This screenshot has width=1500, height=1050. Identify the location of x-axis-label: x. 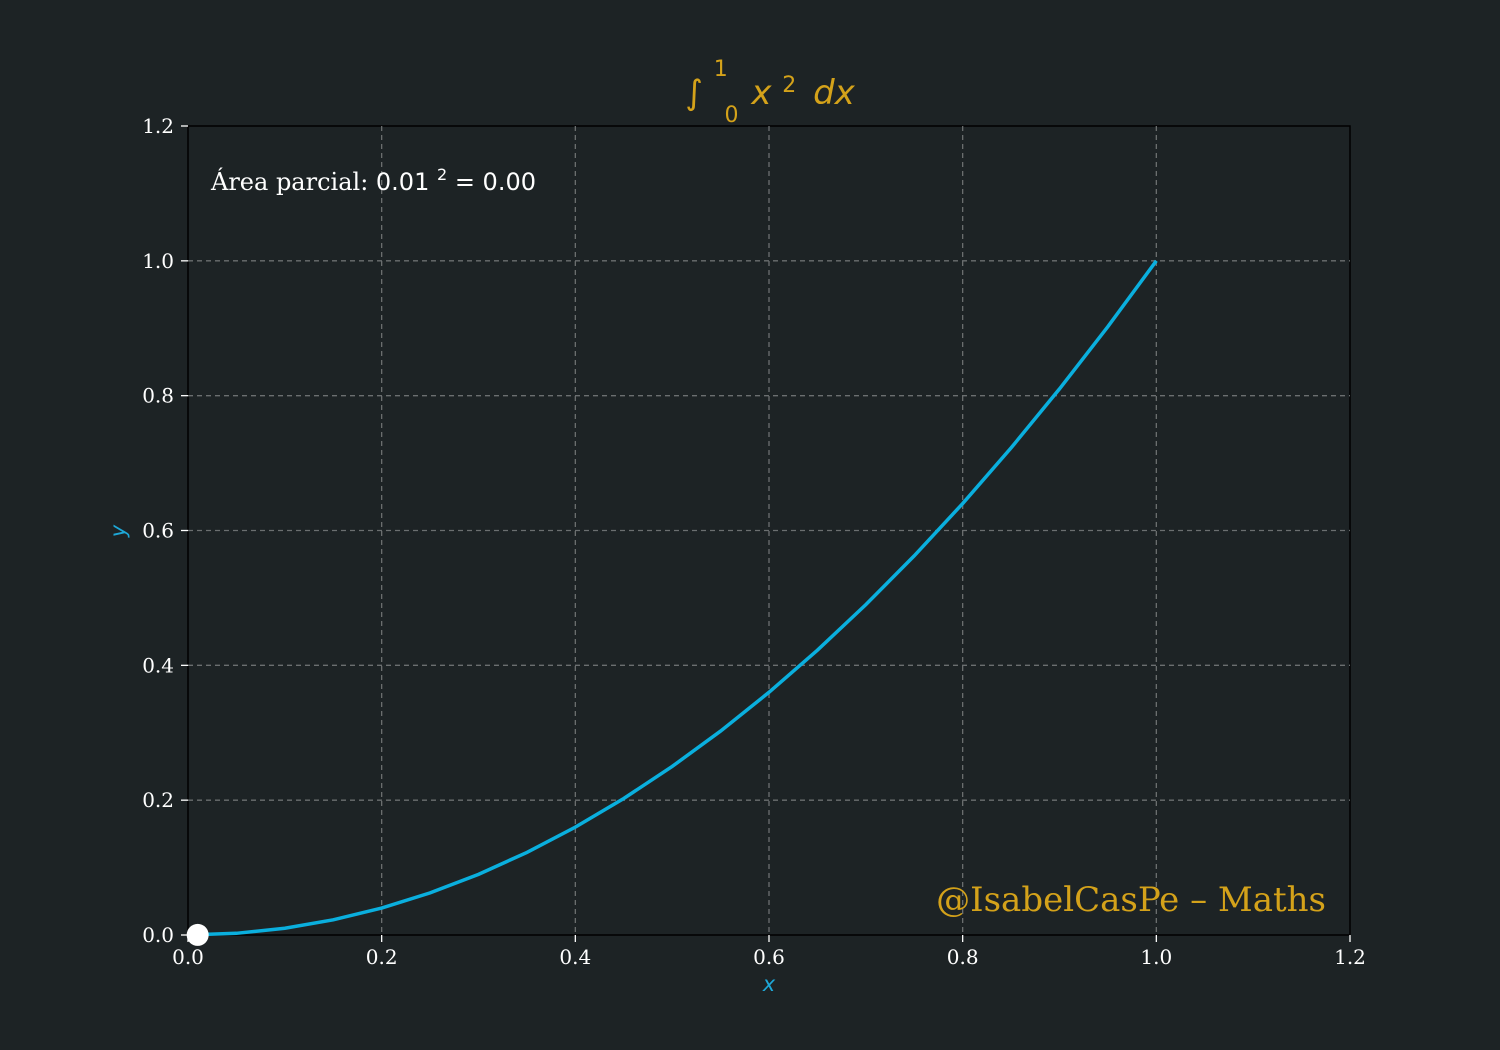
(769, 984).